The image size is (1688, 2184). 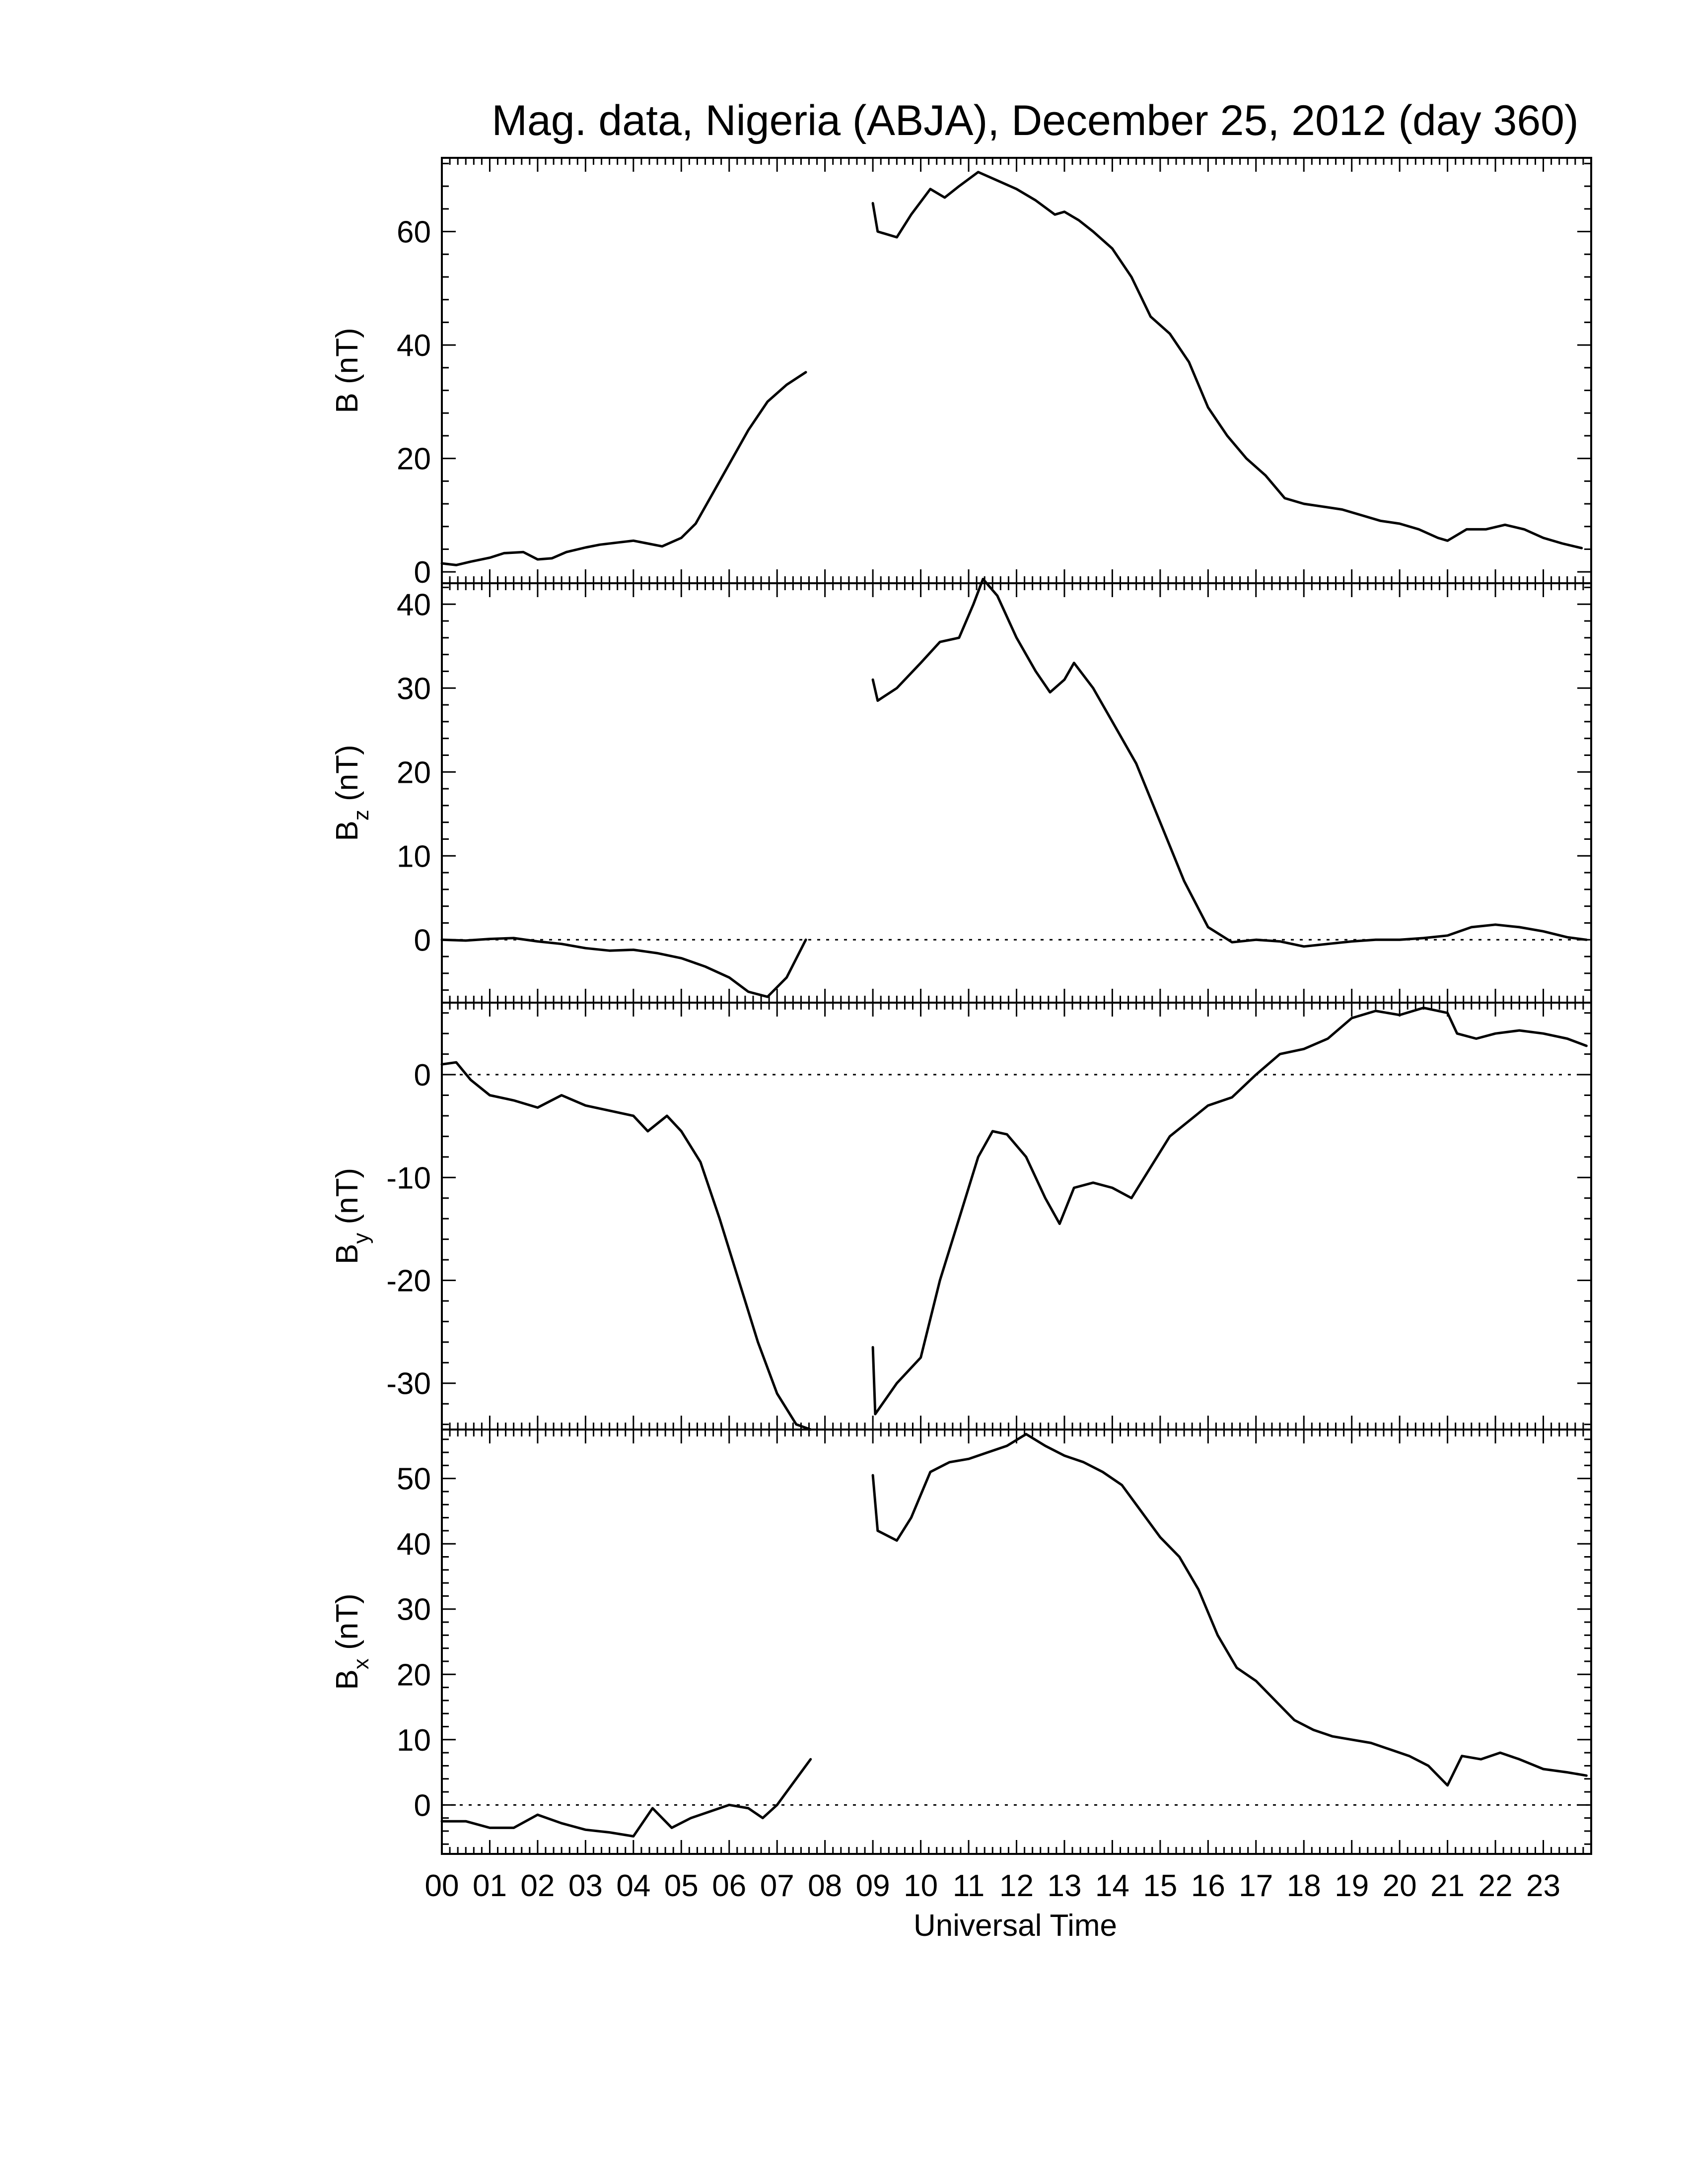 I want to click on y-tick-label-Bx-3: 30, so click(x=414, y=1610).